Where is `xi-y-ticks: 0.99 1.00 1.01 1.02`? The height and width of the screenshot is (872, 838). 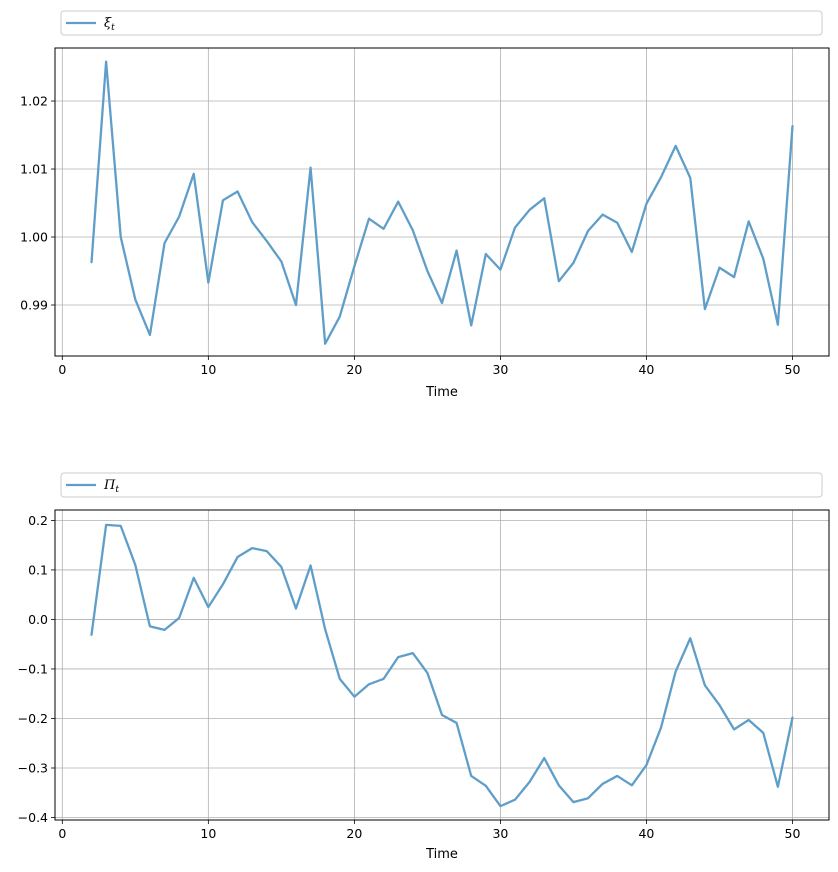
xi-y-ticks: 0.99 1.00 1.01 1.02 is located at coordinates (37, 203).